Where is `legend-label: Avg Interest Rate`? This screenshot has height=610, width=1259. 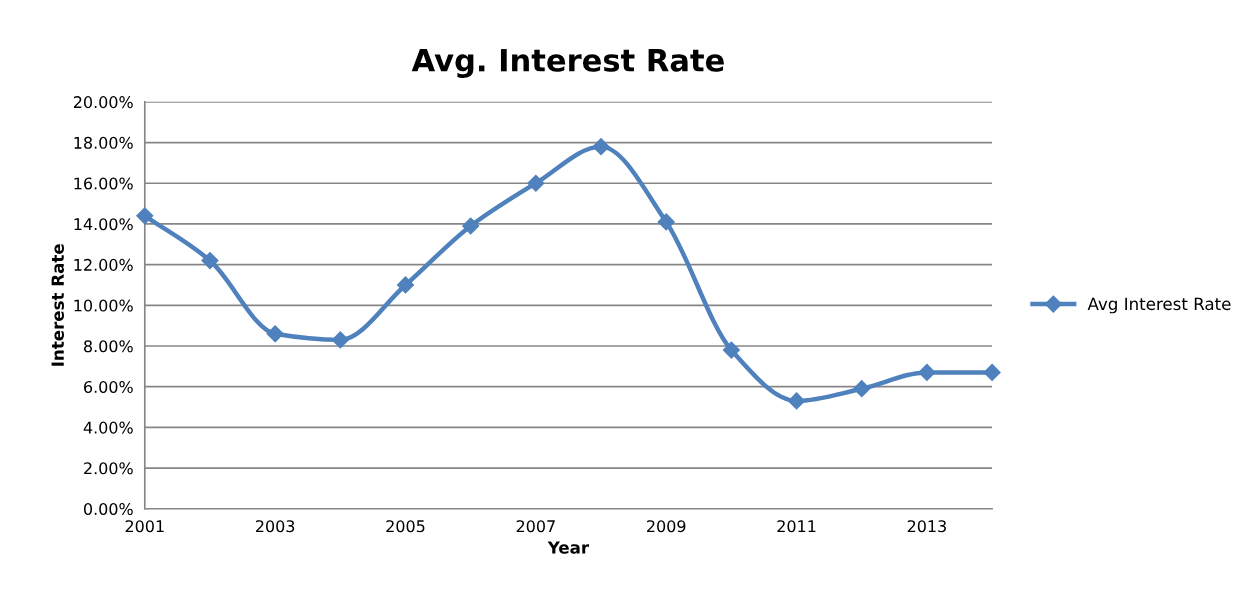 legend-label: Avg Interest Rate is located at coordinates (1159, 305).